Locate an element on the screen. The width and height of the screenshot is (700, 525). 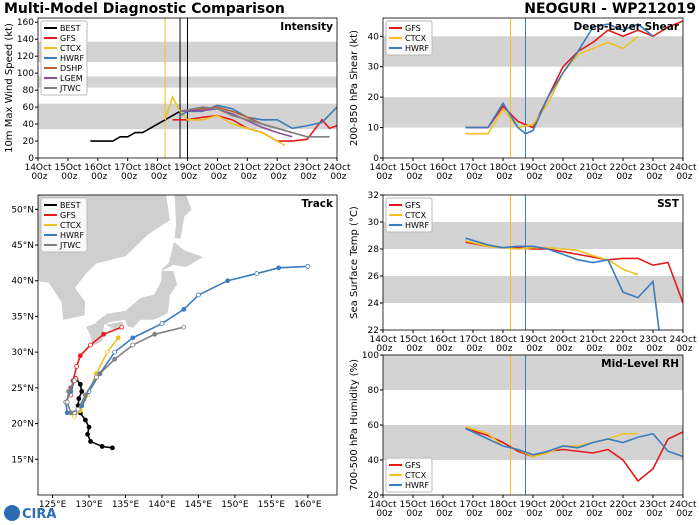
y-tick-label: 0 is located at coordinates (376, 159).